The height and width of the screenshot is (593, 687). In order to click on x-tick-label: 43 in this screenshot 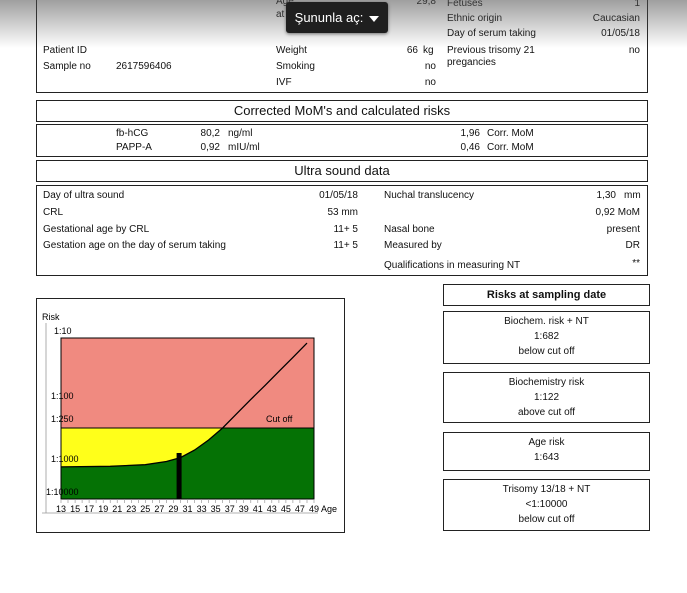, I will do `click(272, 509)`.